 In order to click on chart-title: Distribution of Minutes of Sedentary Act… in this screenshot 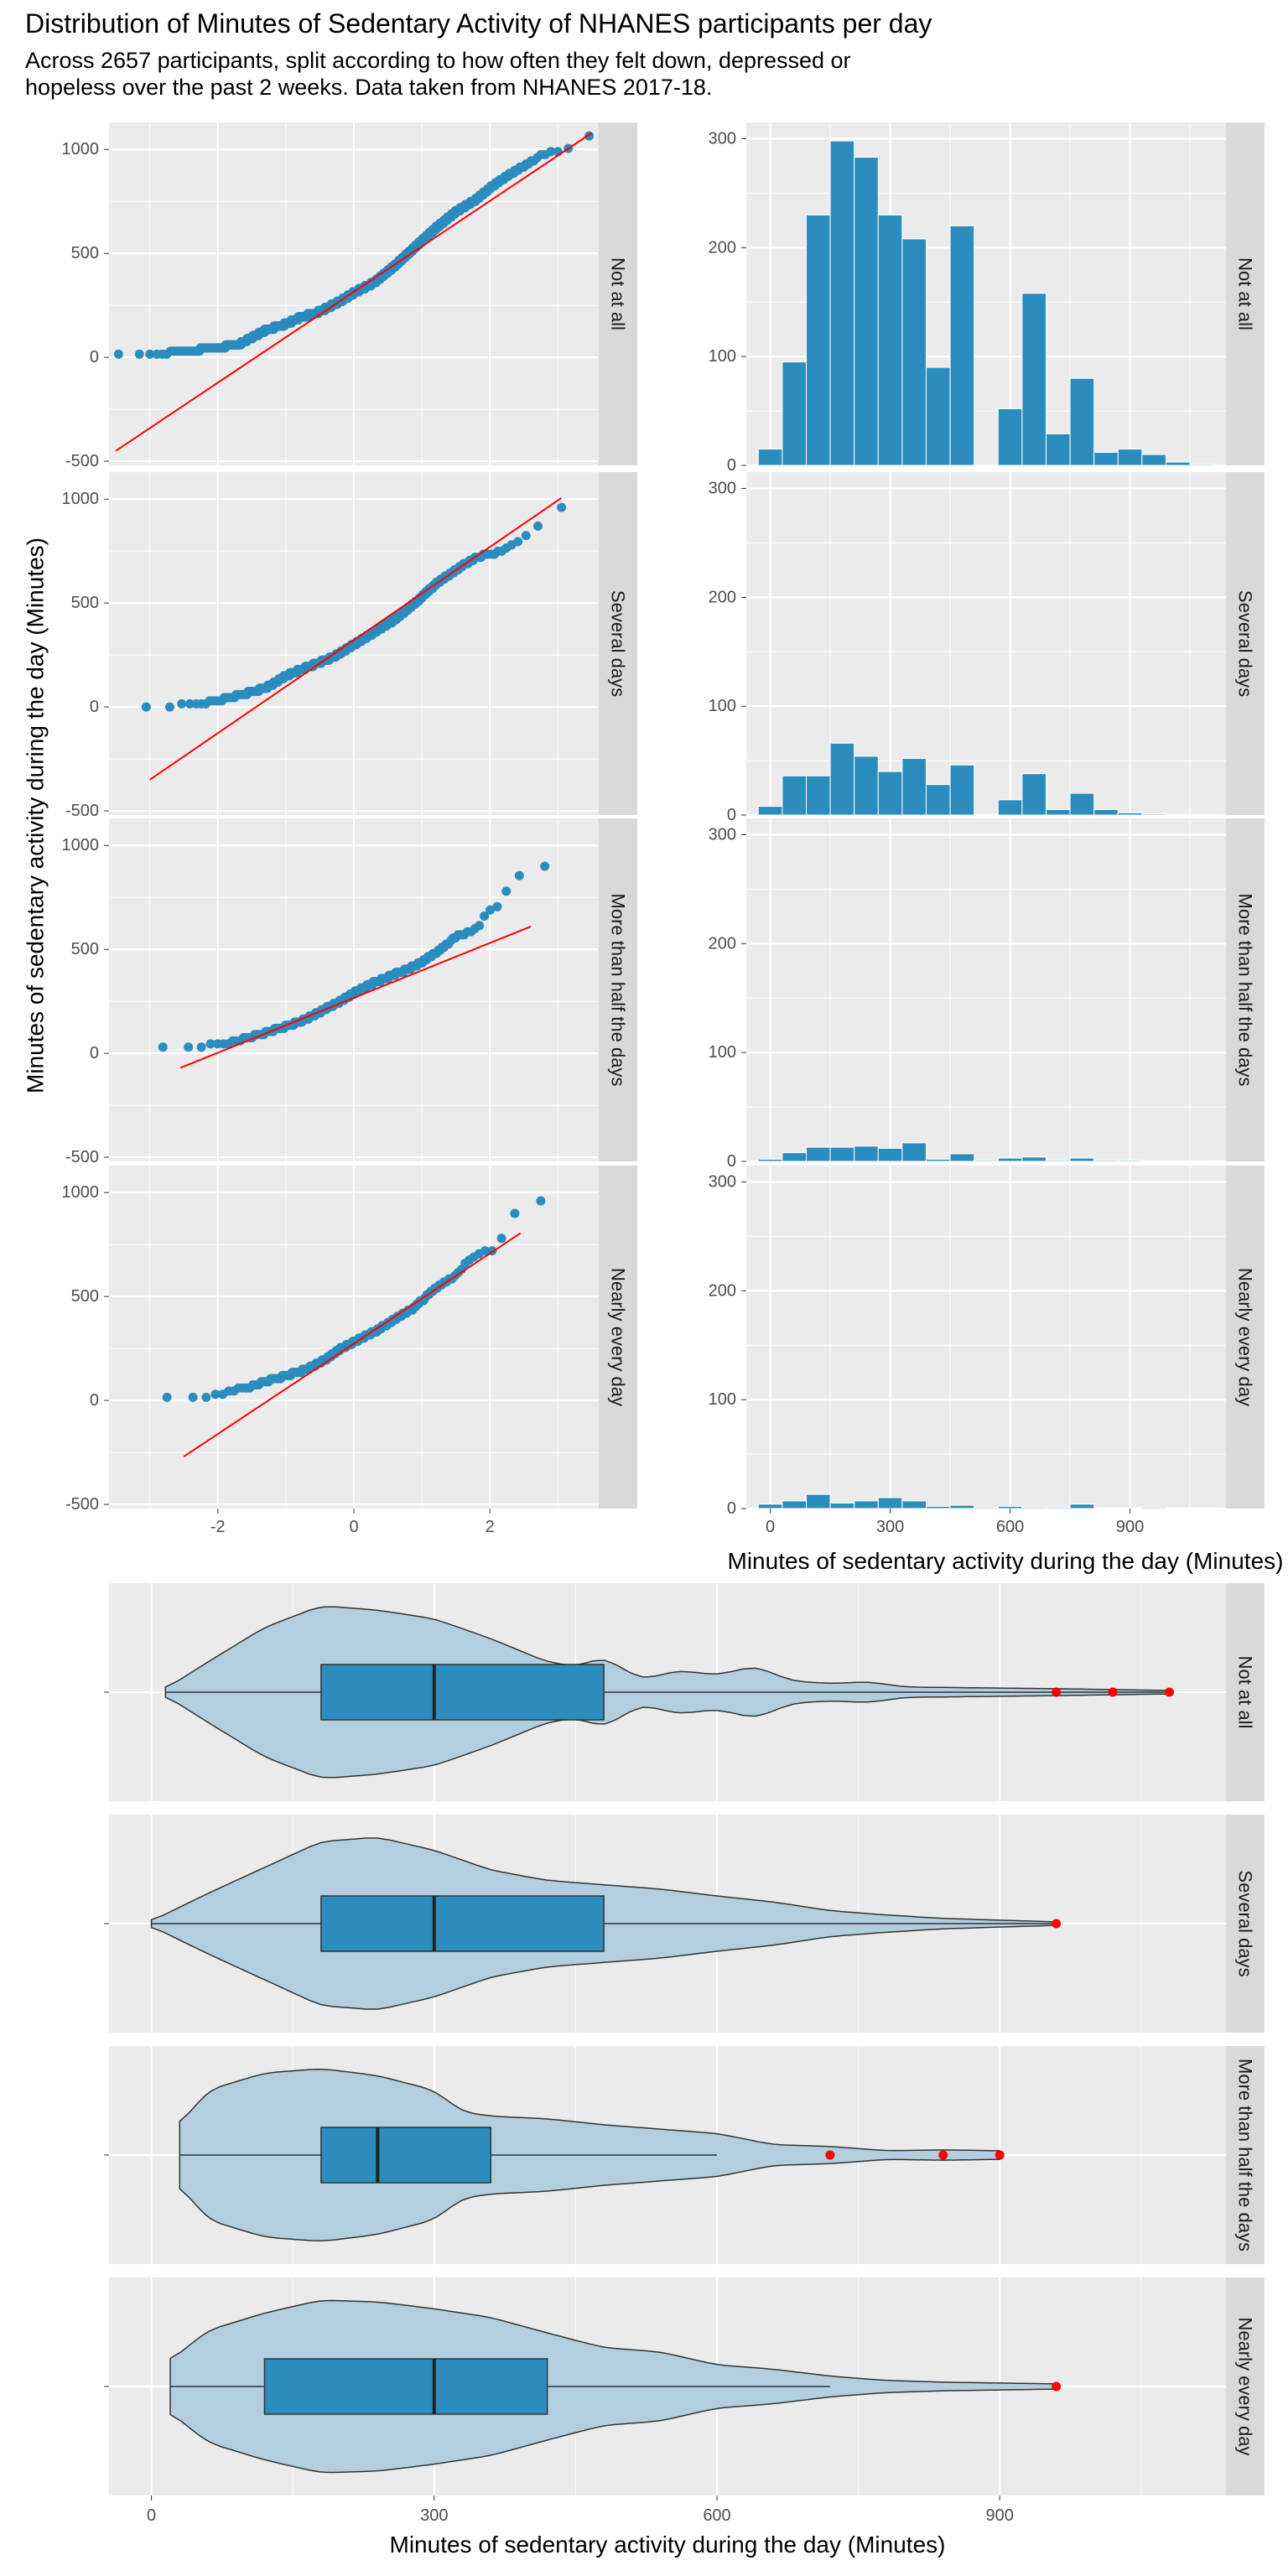, I will do `click(478, 23)`.